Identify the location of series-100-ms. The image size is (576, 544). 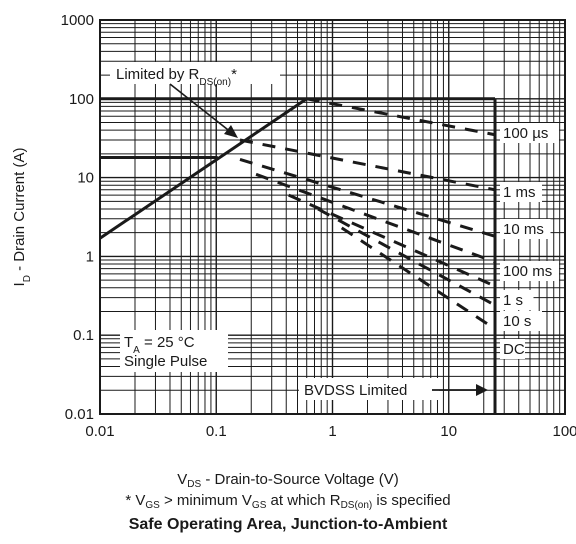
(375, 218).